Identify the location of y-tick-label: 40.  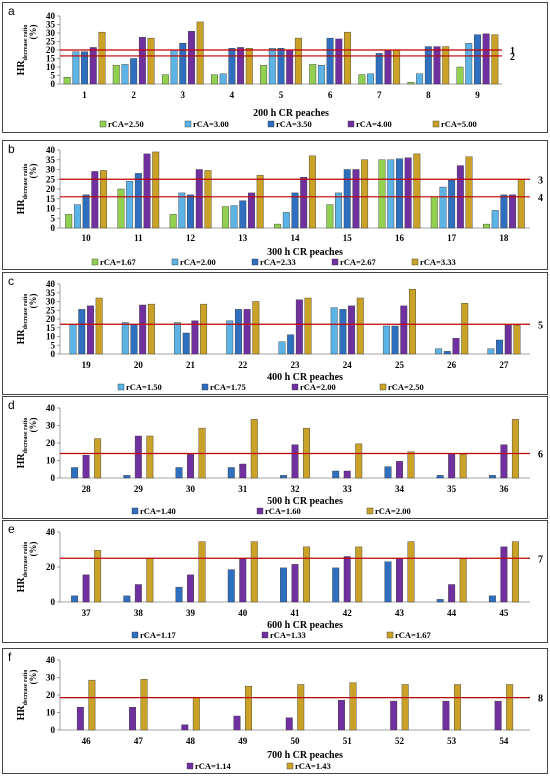
(51, 532).